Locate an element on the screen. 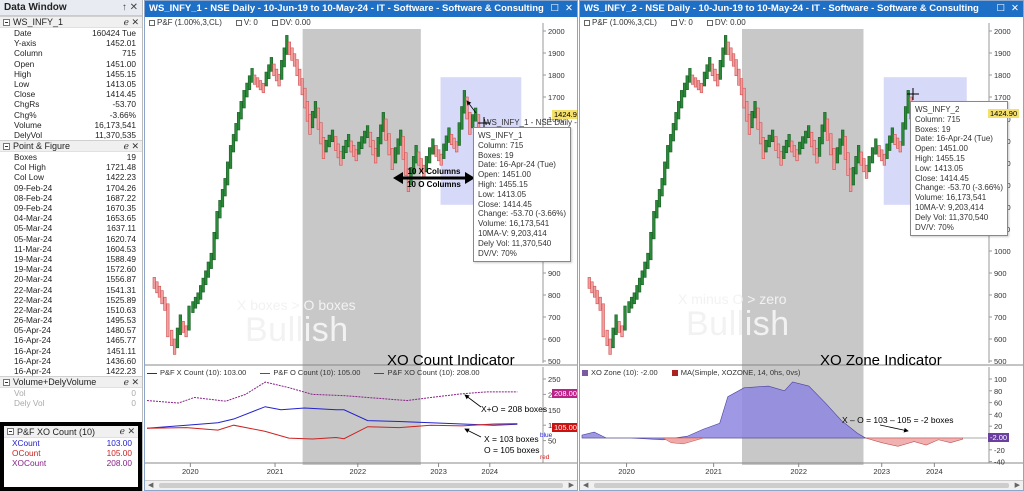 This screenshot has height=491, width=1024. arrow-right-head is located at coordinates (470, 178).